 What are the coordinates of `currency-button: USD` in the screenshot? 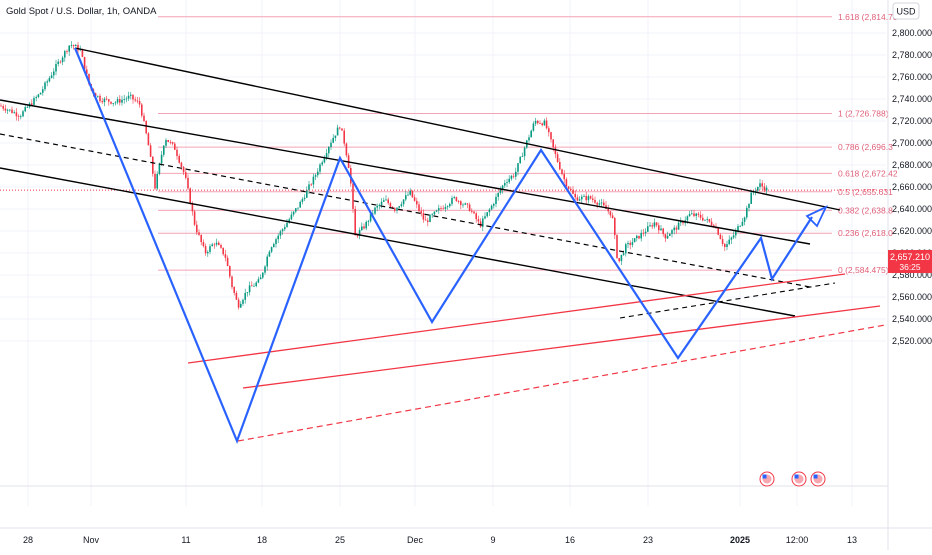 It's located at (906, 12).